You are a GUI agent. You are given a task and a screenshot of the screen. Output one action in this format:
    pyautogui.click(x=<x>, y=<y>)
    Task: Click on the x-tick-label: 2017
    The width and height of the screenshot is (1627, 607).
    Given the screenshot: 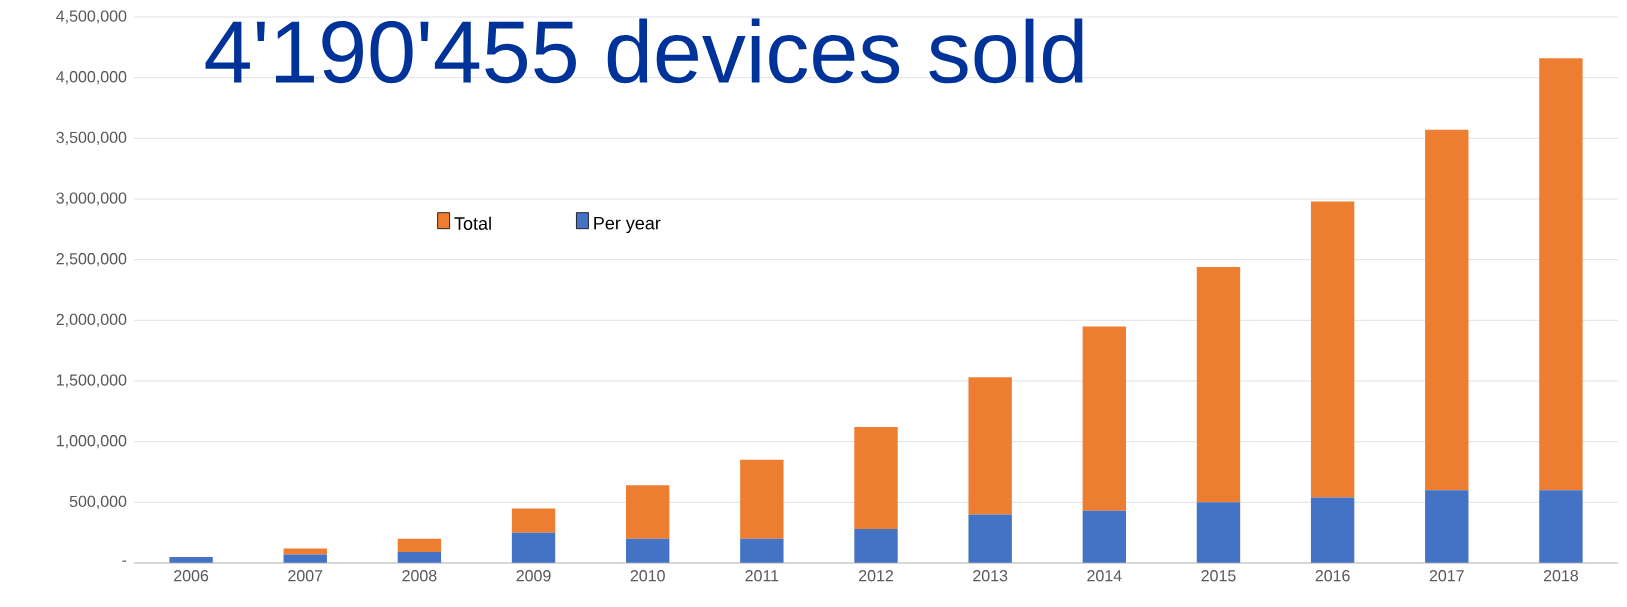 What is the action you would take?
    pyautogui.click(x=1446, y=576)
    